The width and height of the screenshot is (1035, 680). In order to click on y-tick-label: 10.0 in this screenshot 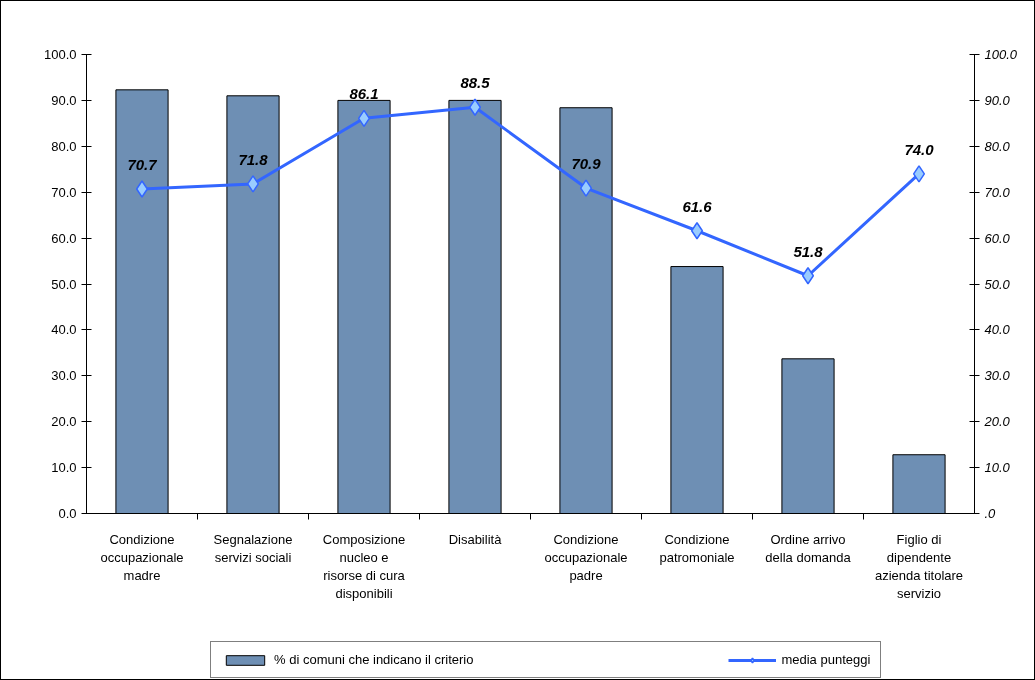, I will do `click(64, 468)`.